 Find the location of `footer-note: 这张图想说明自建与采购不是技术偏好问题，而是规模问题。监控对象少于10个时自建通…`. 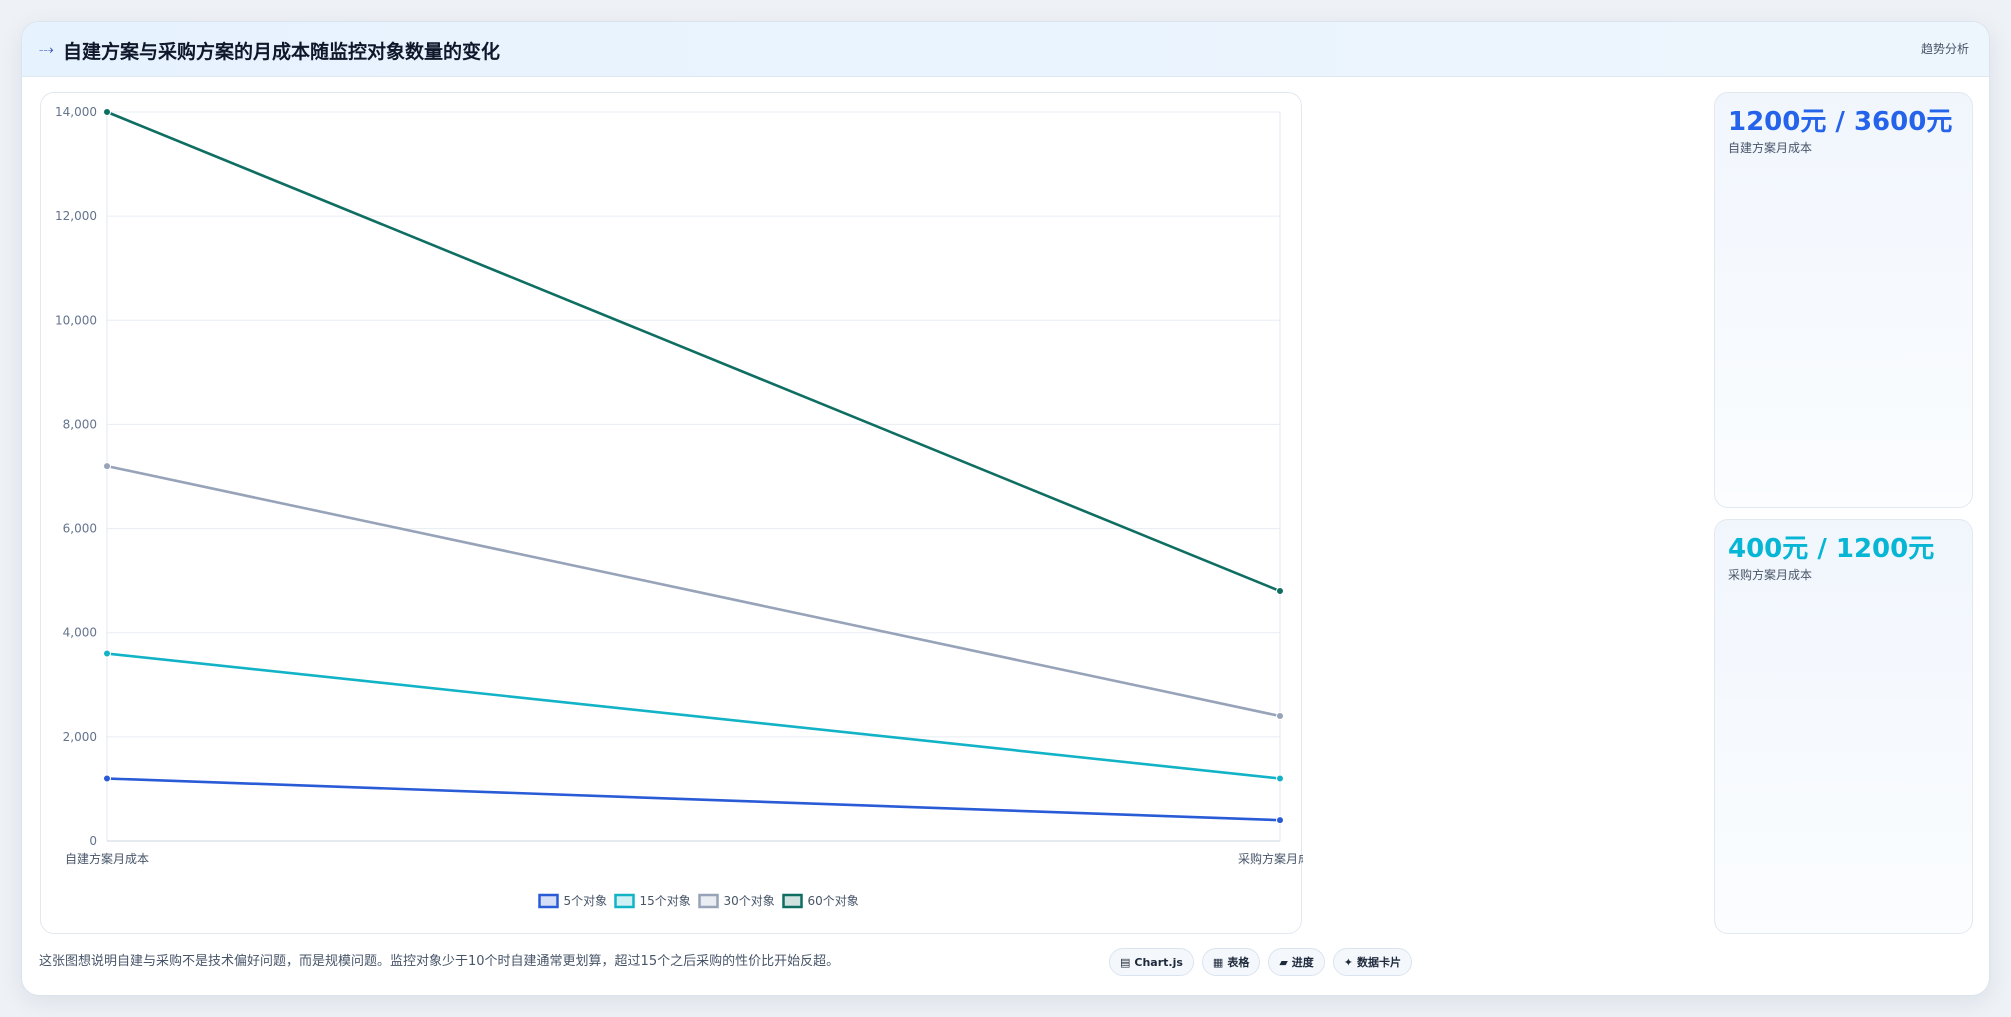

footer-note: 这张图想说明自建与采购不是技术偏好问题，而是规模问题。监控对象少于10个时自建通… is located at coordinates (439, 961).